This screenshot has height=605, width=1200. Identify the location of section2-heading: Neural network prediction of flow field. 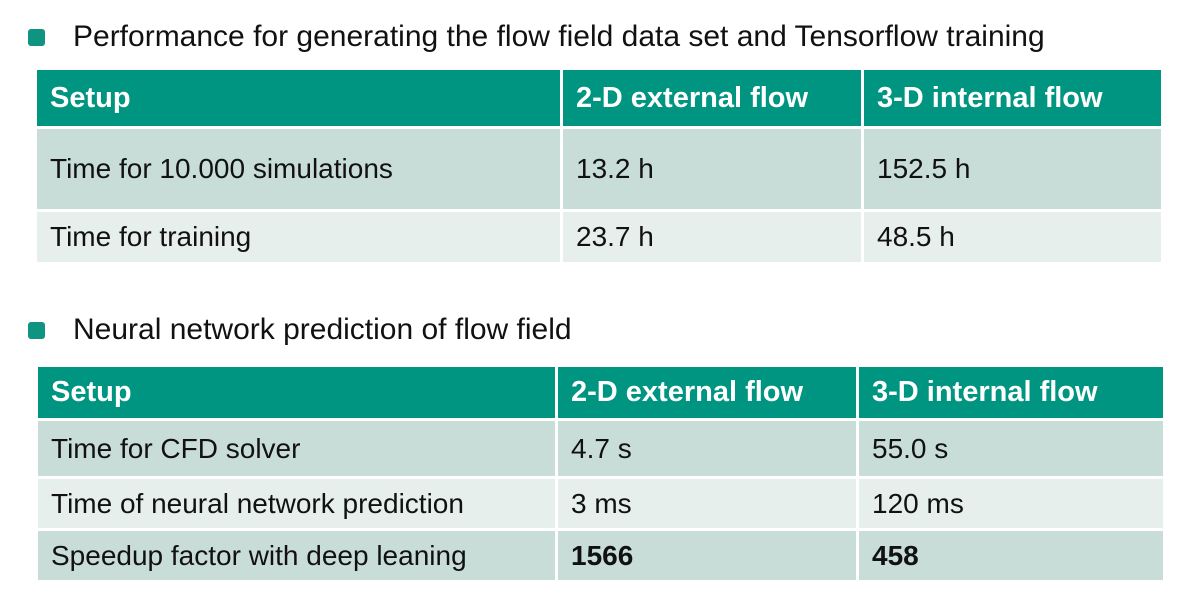
(322, 329).